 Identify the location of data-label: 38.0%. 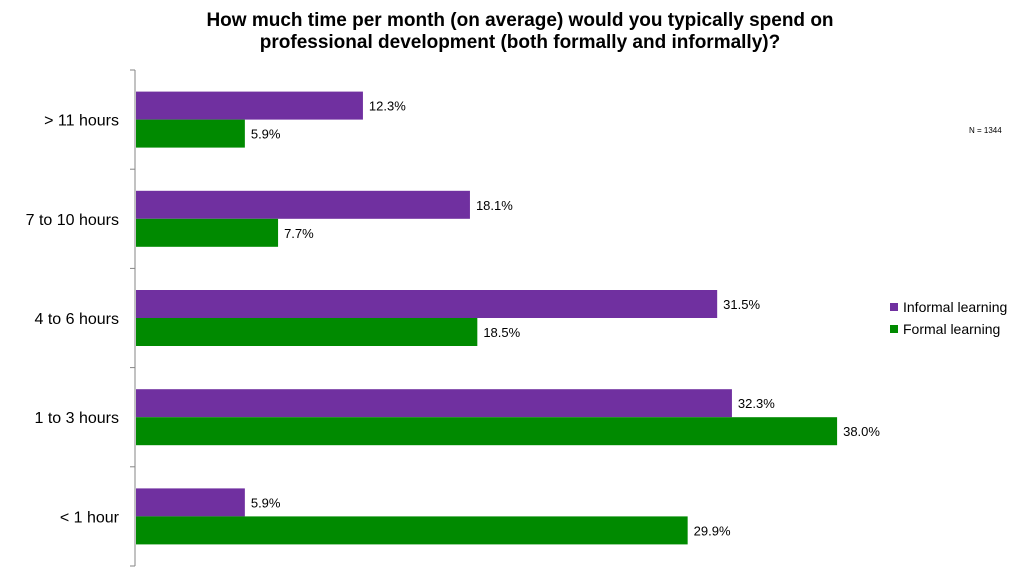
(861, 431).